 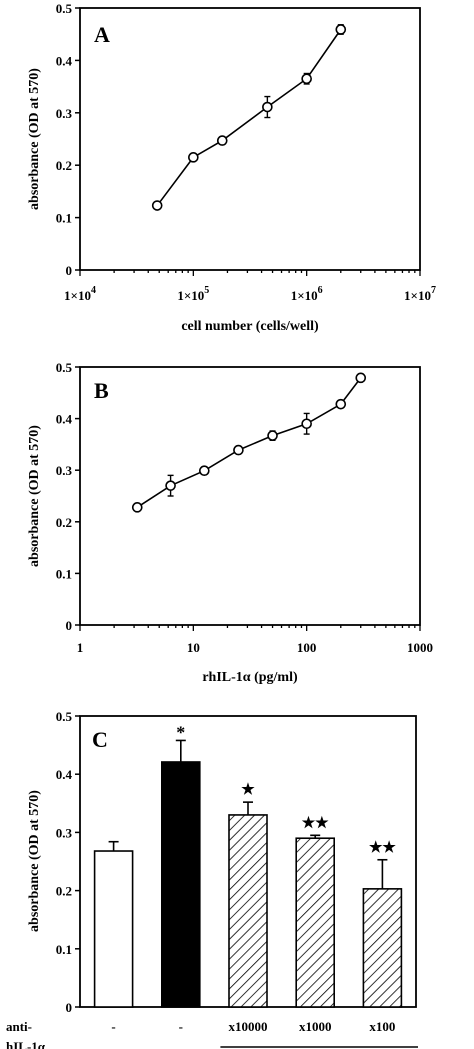 I want to click on panel-c-y-tick-label: 0.5, so click(x=64, y=716).